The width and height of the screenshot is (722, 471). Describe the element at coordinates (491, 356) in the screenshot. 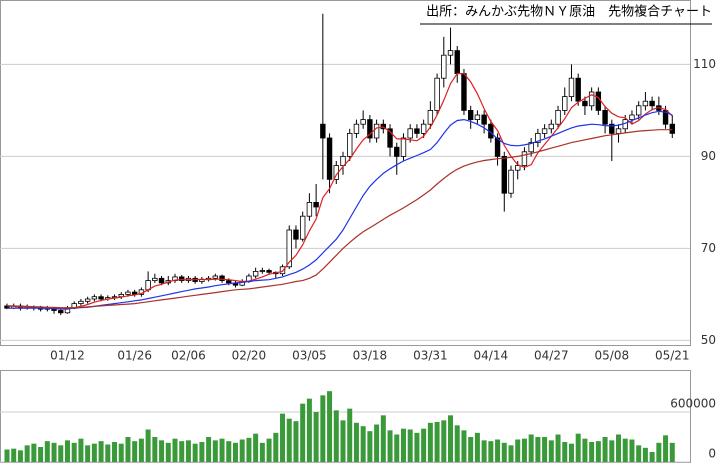

I see `x-tick-label: 04/14` at that location.